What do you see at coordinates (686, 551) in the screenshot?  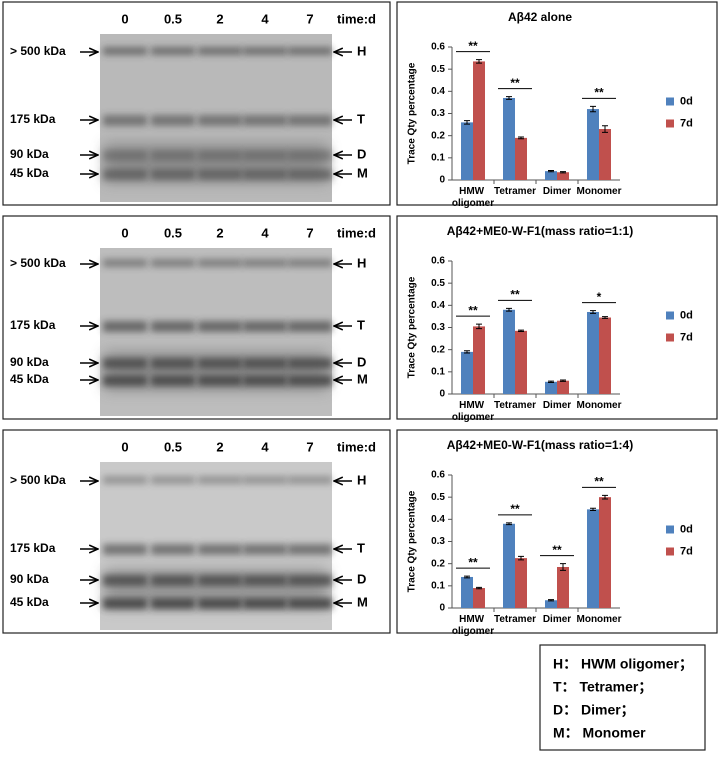 I see `legend-label: 7d` at bounding box center [686, 551].